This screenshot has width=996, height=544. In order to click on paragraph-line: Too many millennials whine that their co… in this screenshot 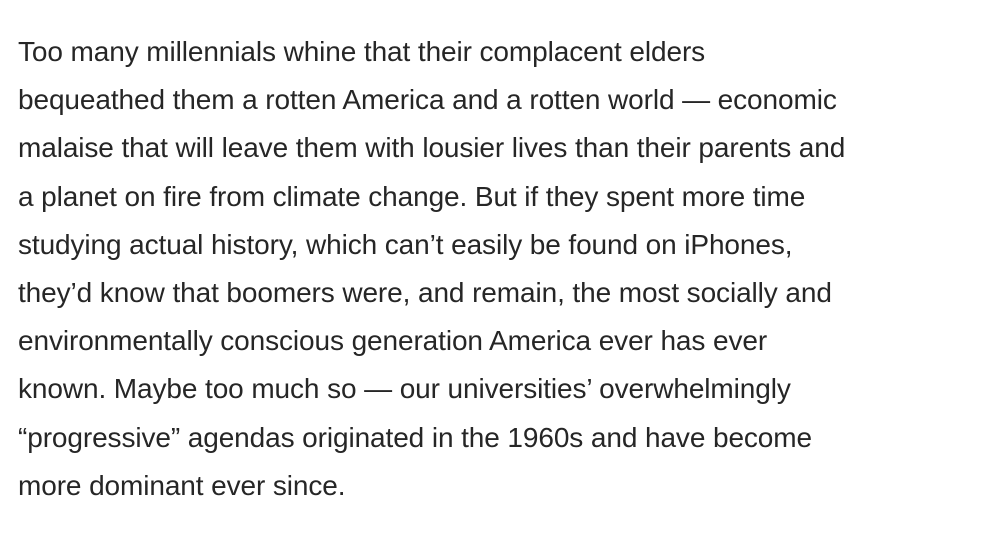, I will do `click(362, 51)`.